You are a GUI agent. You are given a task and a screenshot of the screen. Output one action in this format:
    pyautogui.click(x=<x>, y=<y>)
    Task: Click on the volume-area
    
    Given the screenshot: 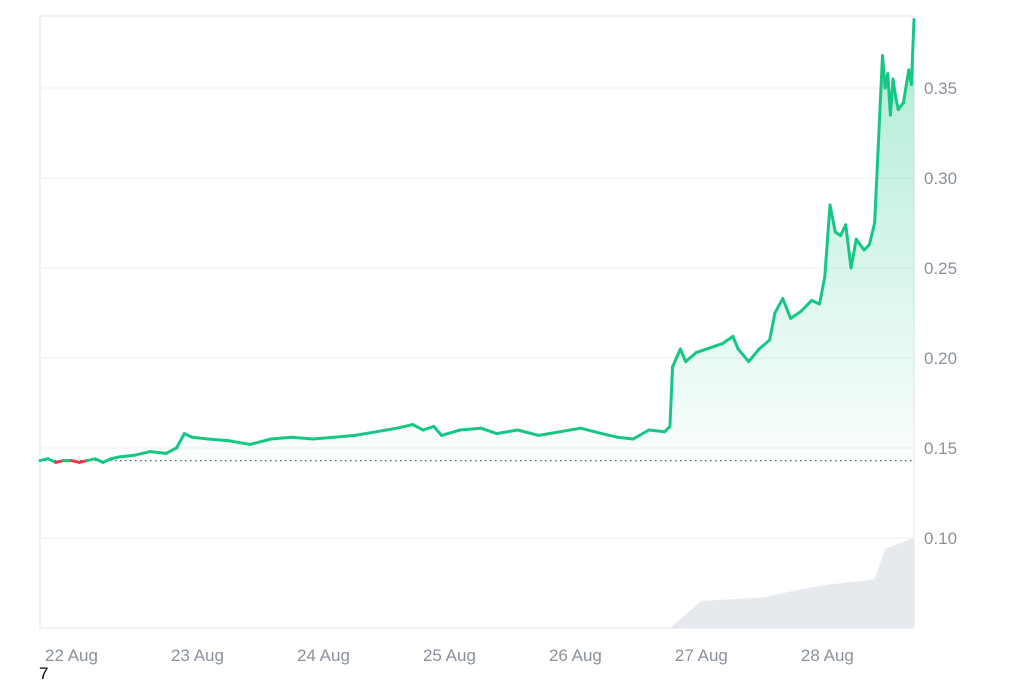 What is the action you would take?
    pyautogui.click(x=791, y=583)
    